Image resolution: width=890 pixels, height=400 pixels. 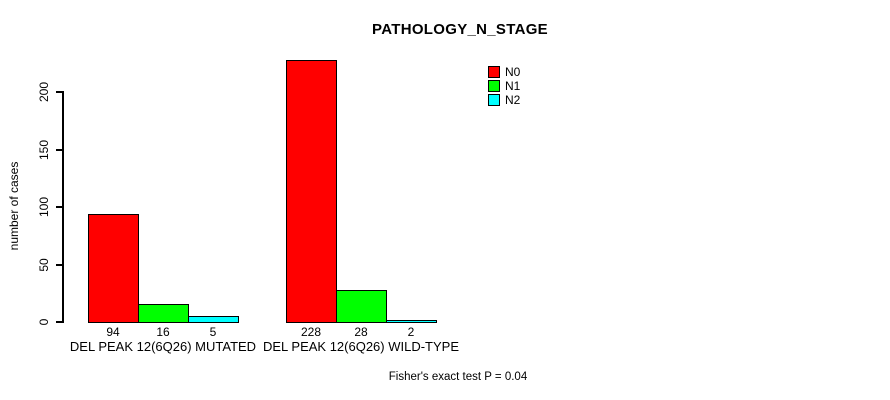 I want to click on legend-label: N2, so click(x=513, y=100).